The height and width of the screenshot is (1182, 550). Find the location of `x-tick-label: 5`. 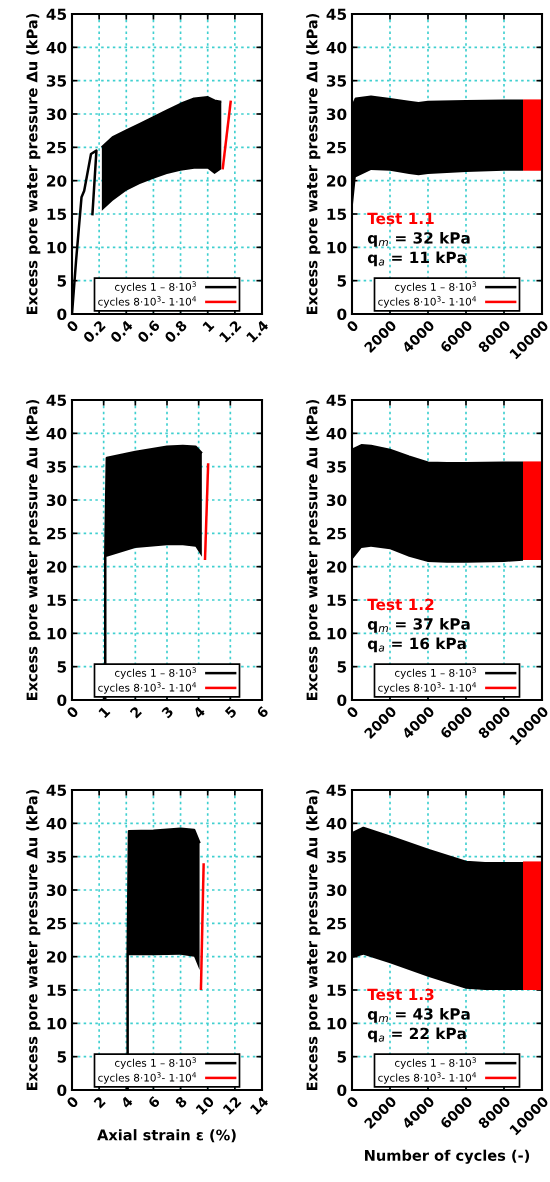

x-tick-label: 5 is located at coordinates (231, 712).